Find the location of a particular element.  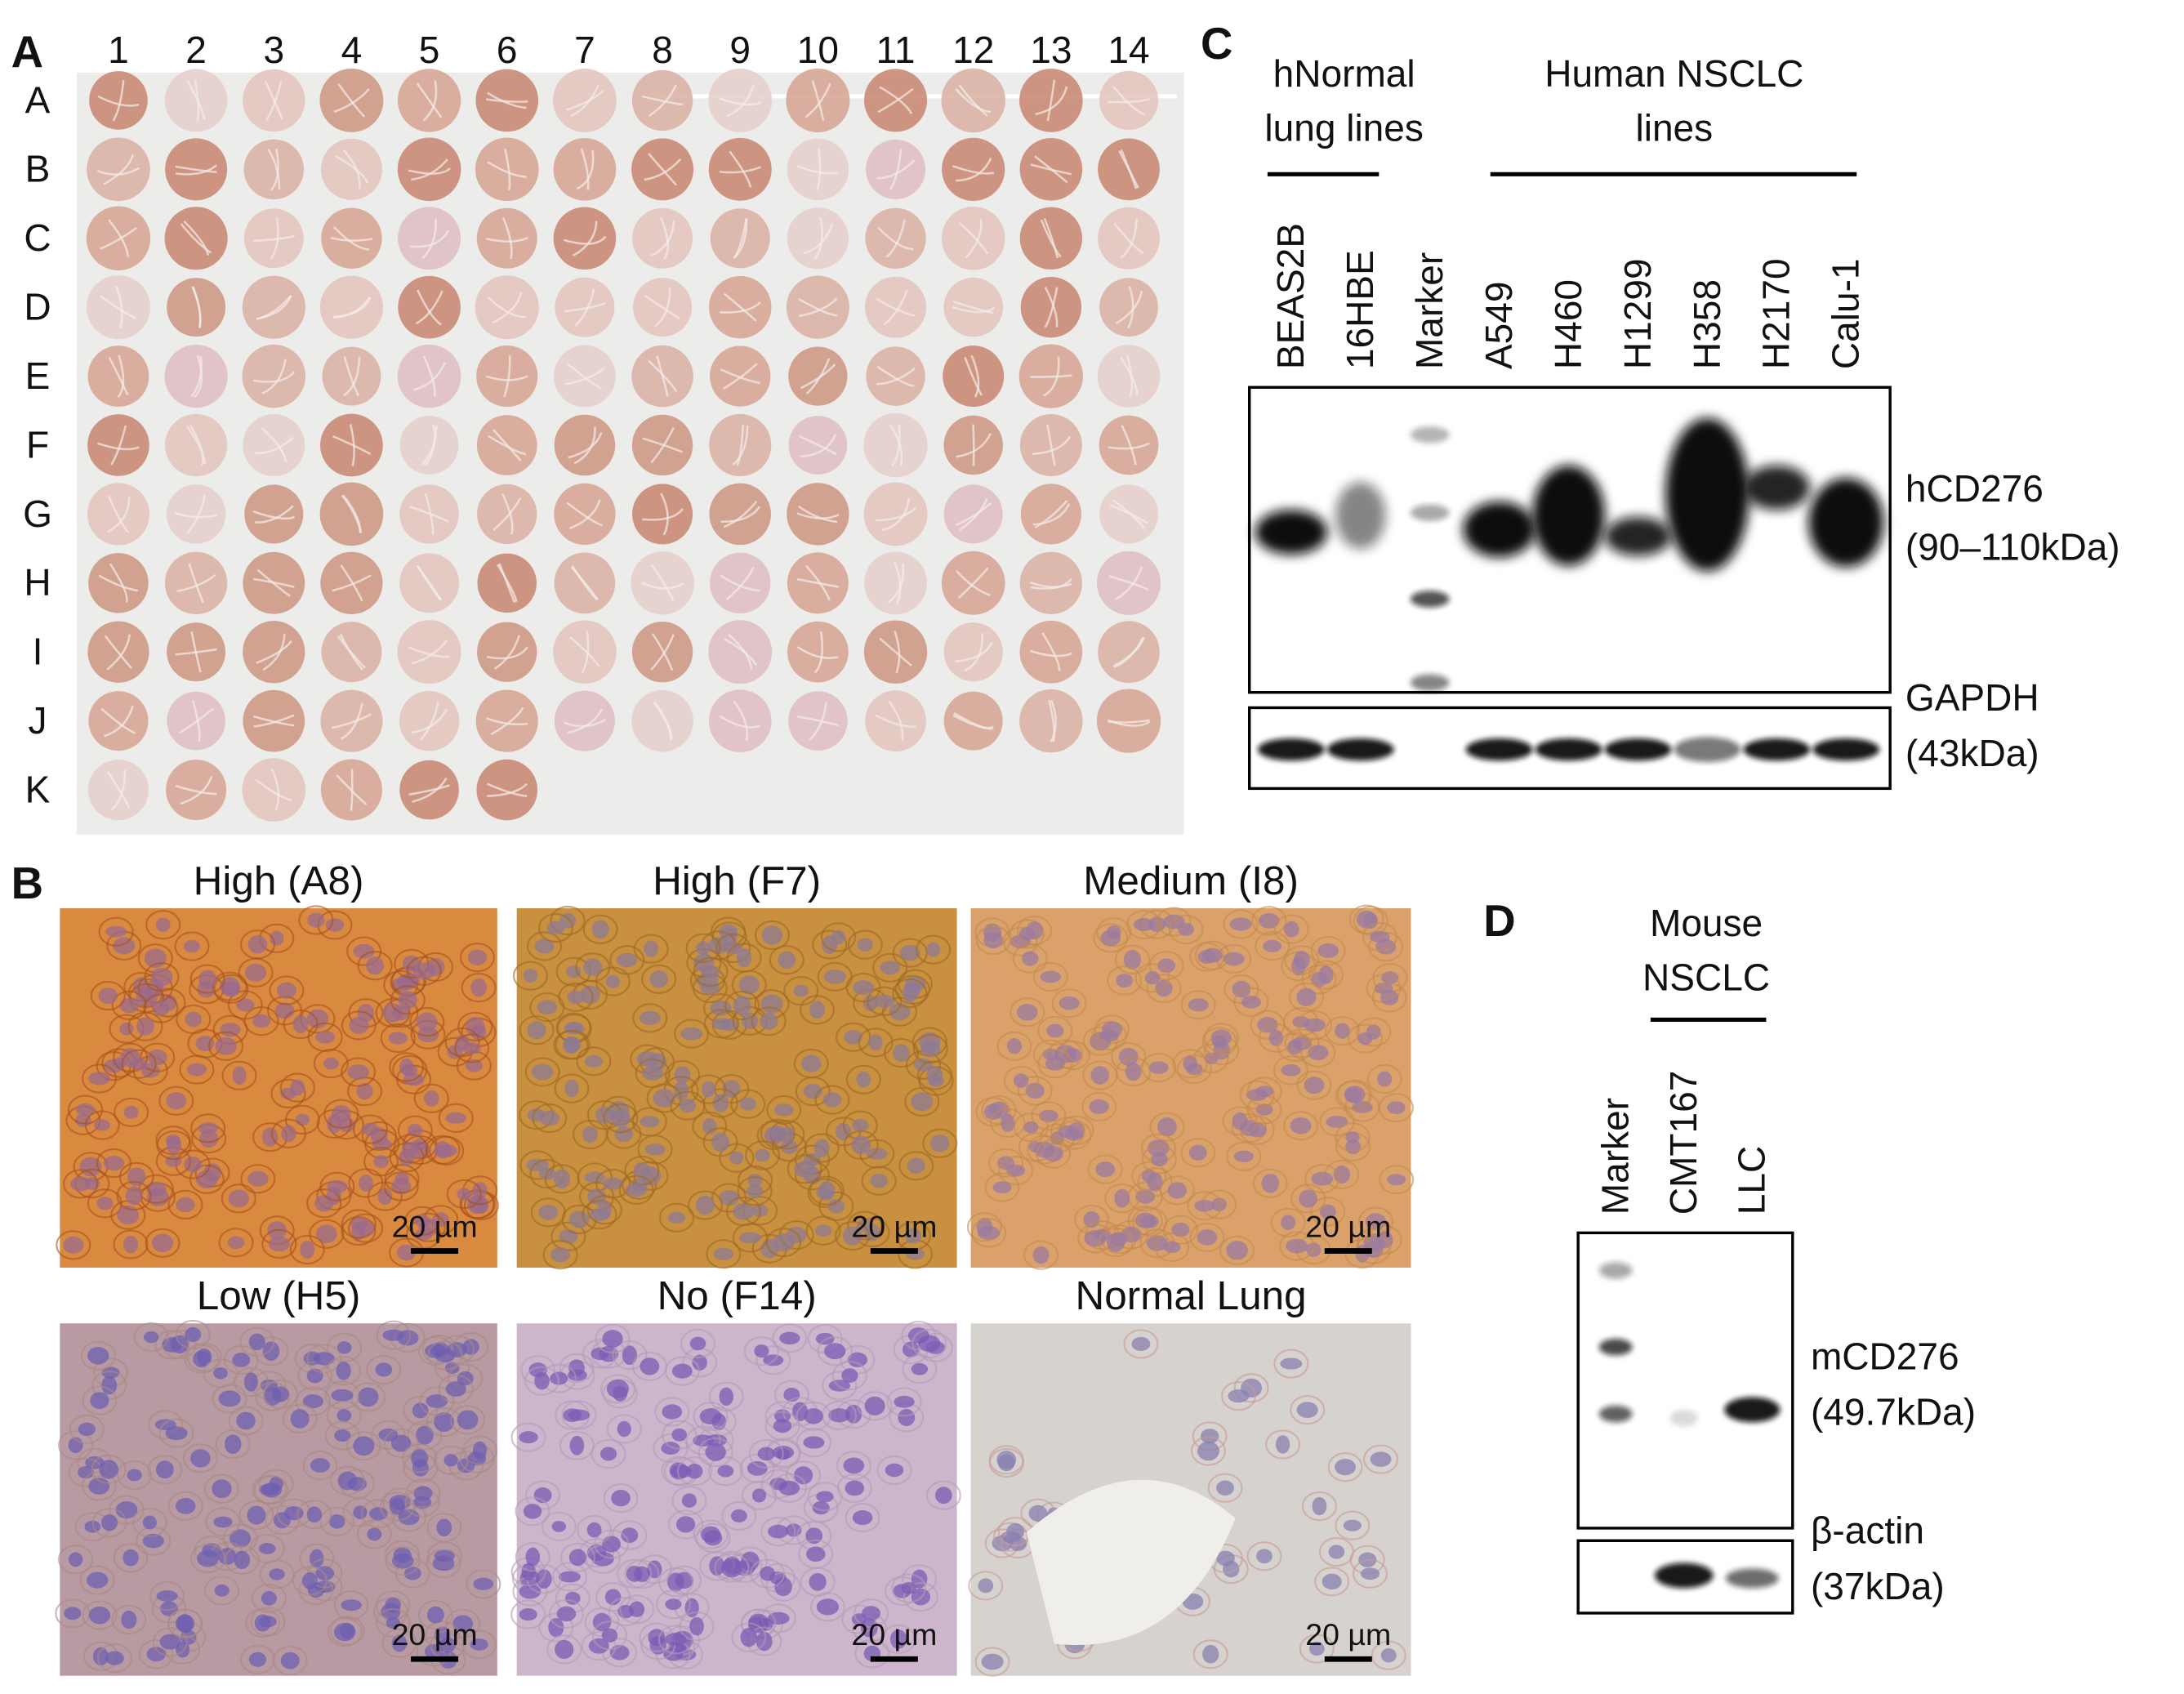

column-label: 3 is located at coordinates (273, 50).